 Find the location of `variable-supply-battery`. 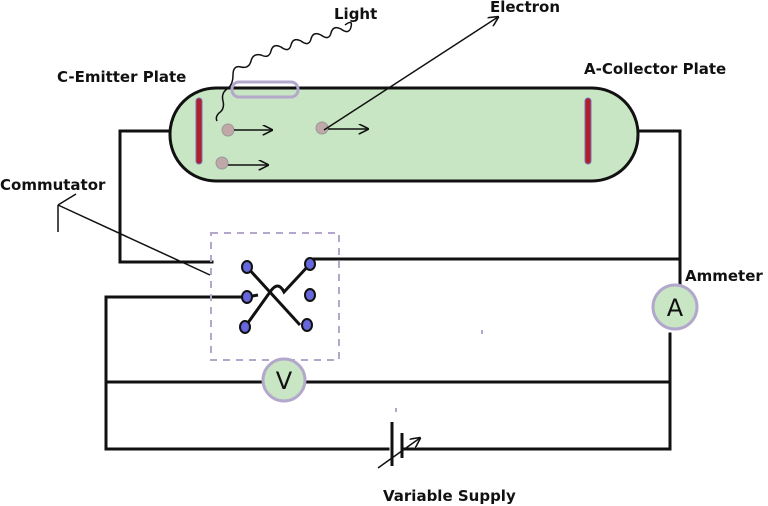

variable-supply-battery is located at coordinates (398, 438).